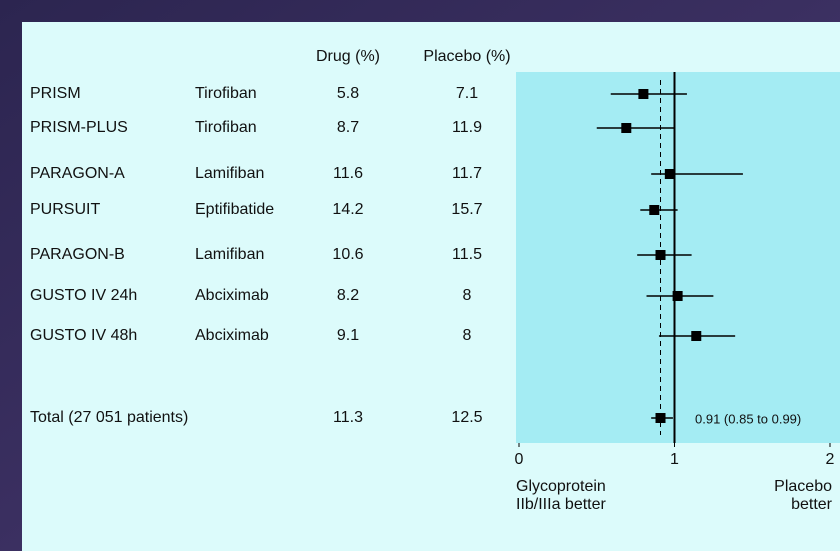 This screenshot has width=840, height=551. Describe the element at coordinates (466, 417) in the screenshot. I see `placebo-rate: 12.5` at that location.